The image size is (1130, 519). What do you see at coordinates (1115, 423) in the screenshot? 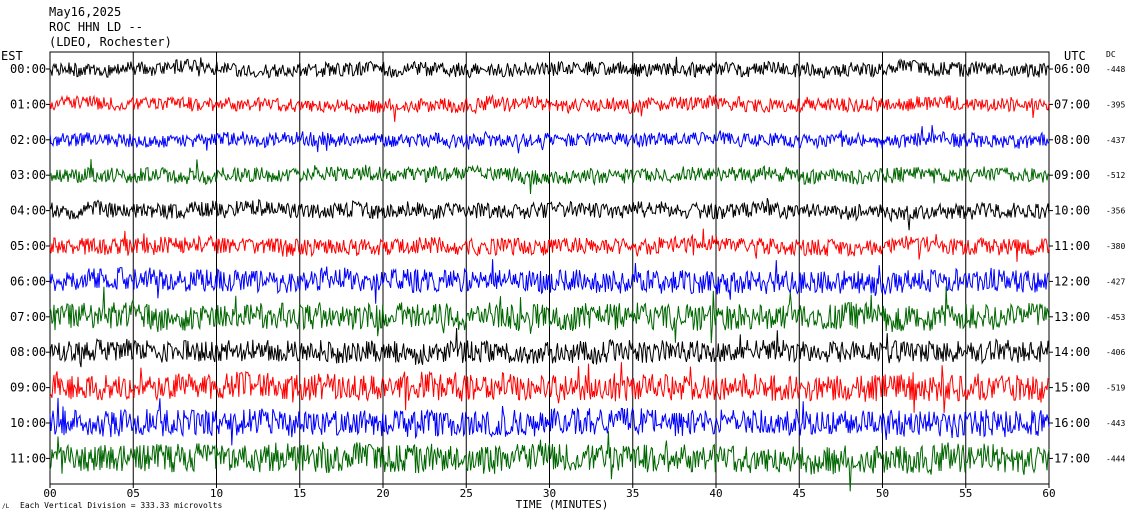
I see `dc-offset-label: -443` at bounding box center [1115, 423].